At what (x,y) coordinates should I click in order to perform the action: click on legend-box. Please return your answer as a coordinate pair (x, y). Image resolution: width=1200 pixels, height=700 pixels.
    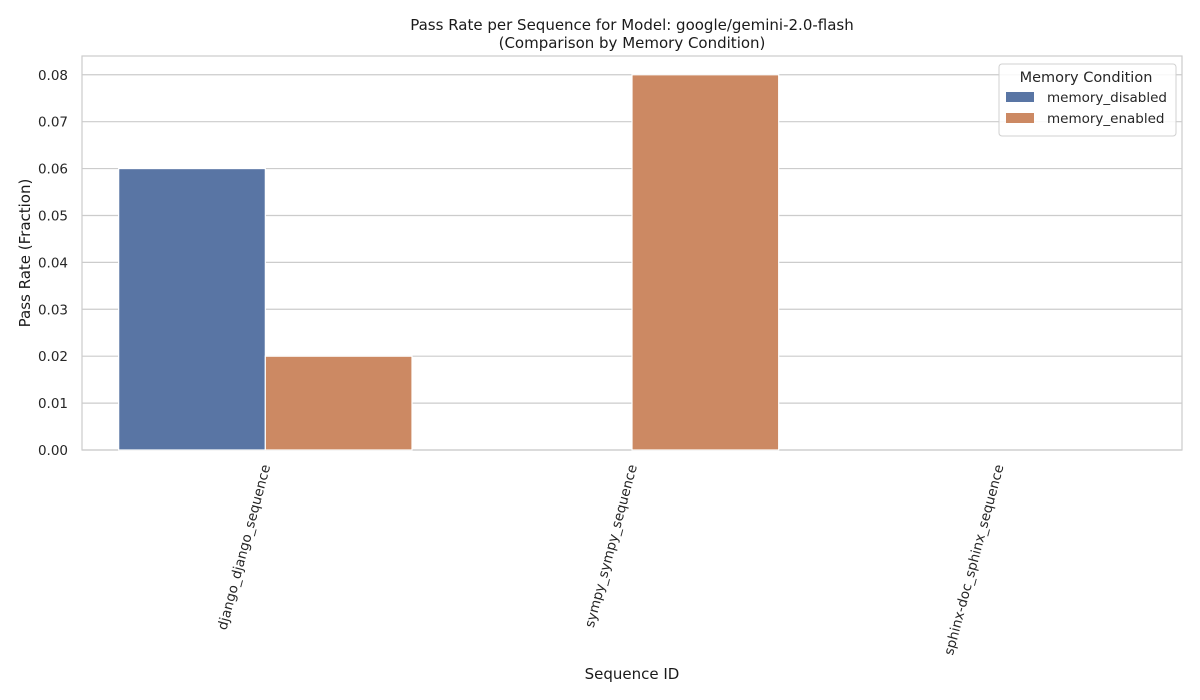
    Looking at the image, I should click on (1087, 100).